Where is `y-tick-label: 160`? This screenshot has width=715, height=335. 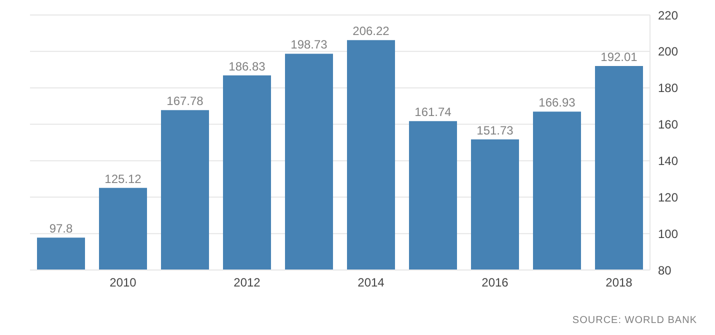
y-tick-label: 160 is located at coordinates (668, 125).